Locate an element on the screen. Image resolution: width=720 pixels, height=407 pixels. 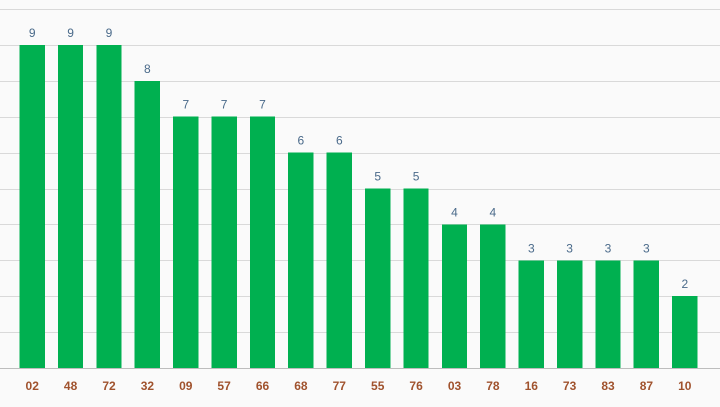
x-tick-label-66: 66 is located at coordinates (263, 386).